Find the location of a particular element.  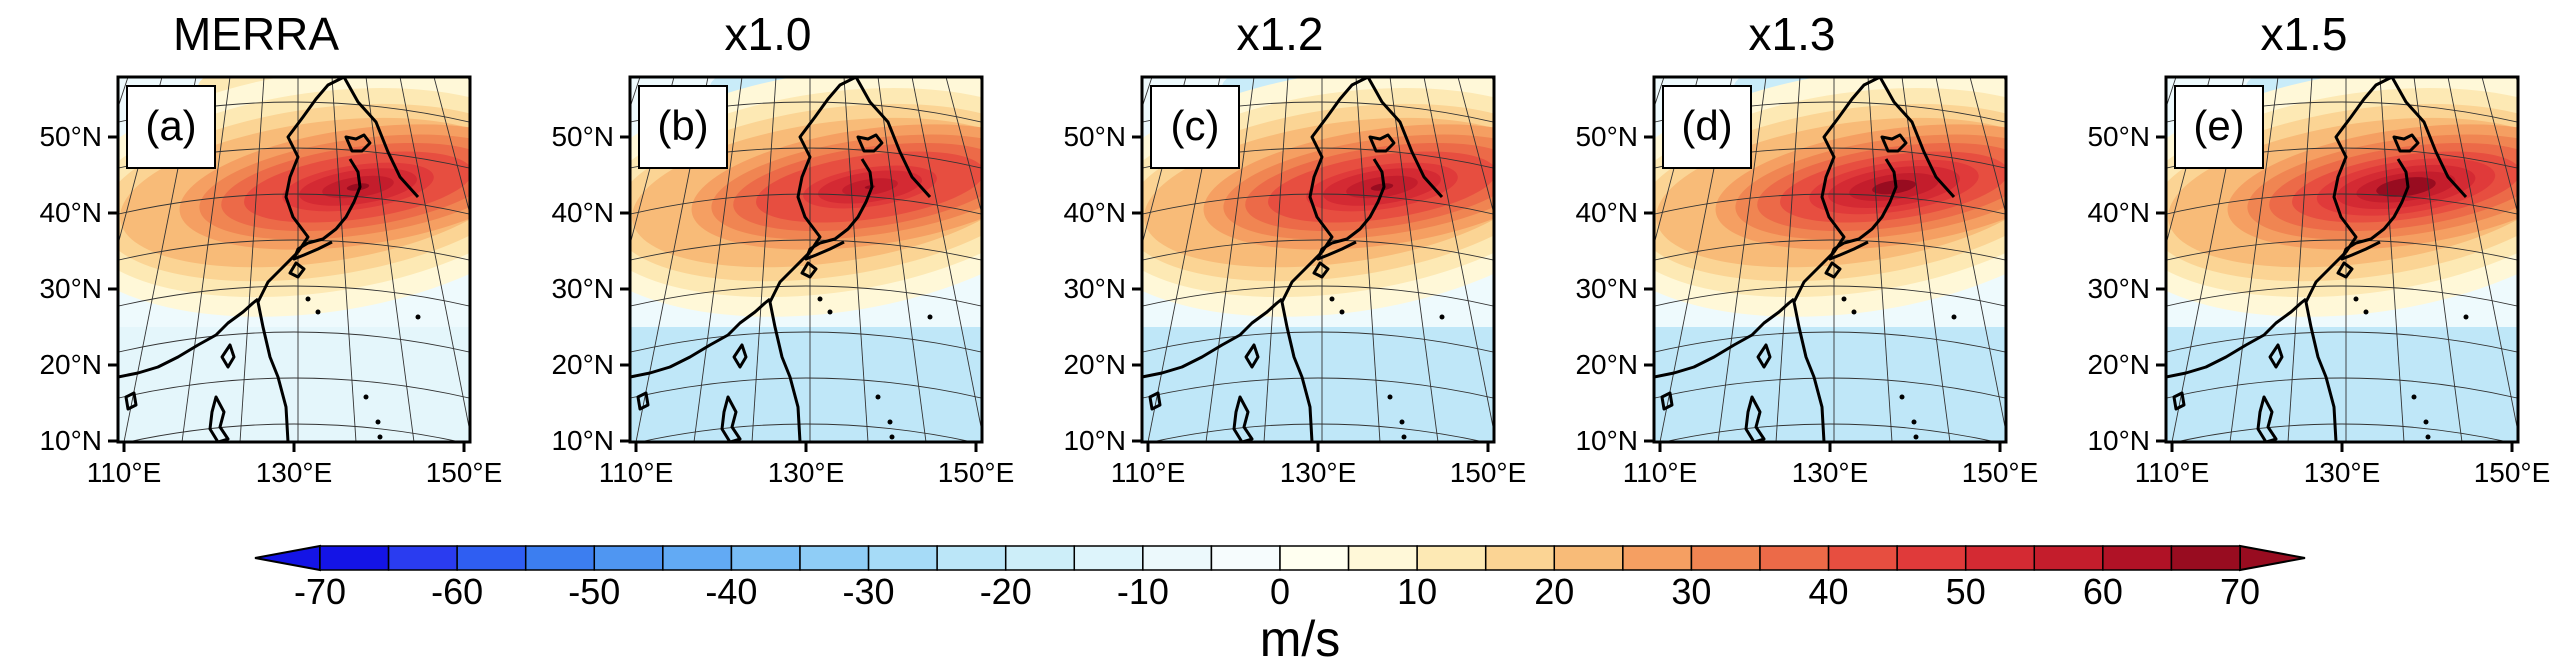

lat-label: 10°N is located at coordinates (582, 440).